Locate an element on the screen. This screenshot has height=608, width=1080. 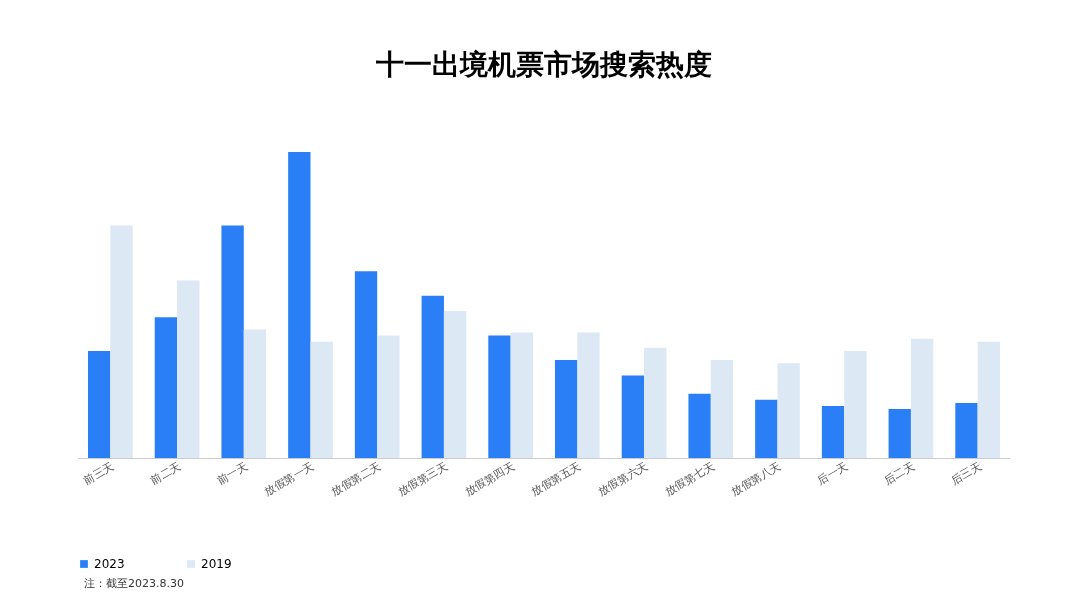
x-tick-label: 前三天 is located at coordinates (99, 473).